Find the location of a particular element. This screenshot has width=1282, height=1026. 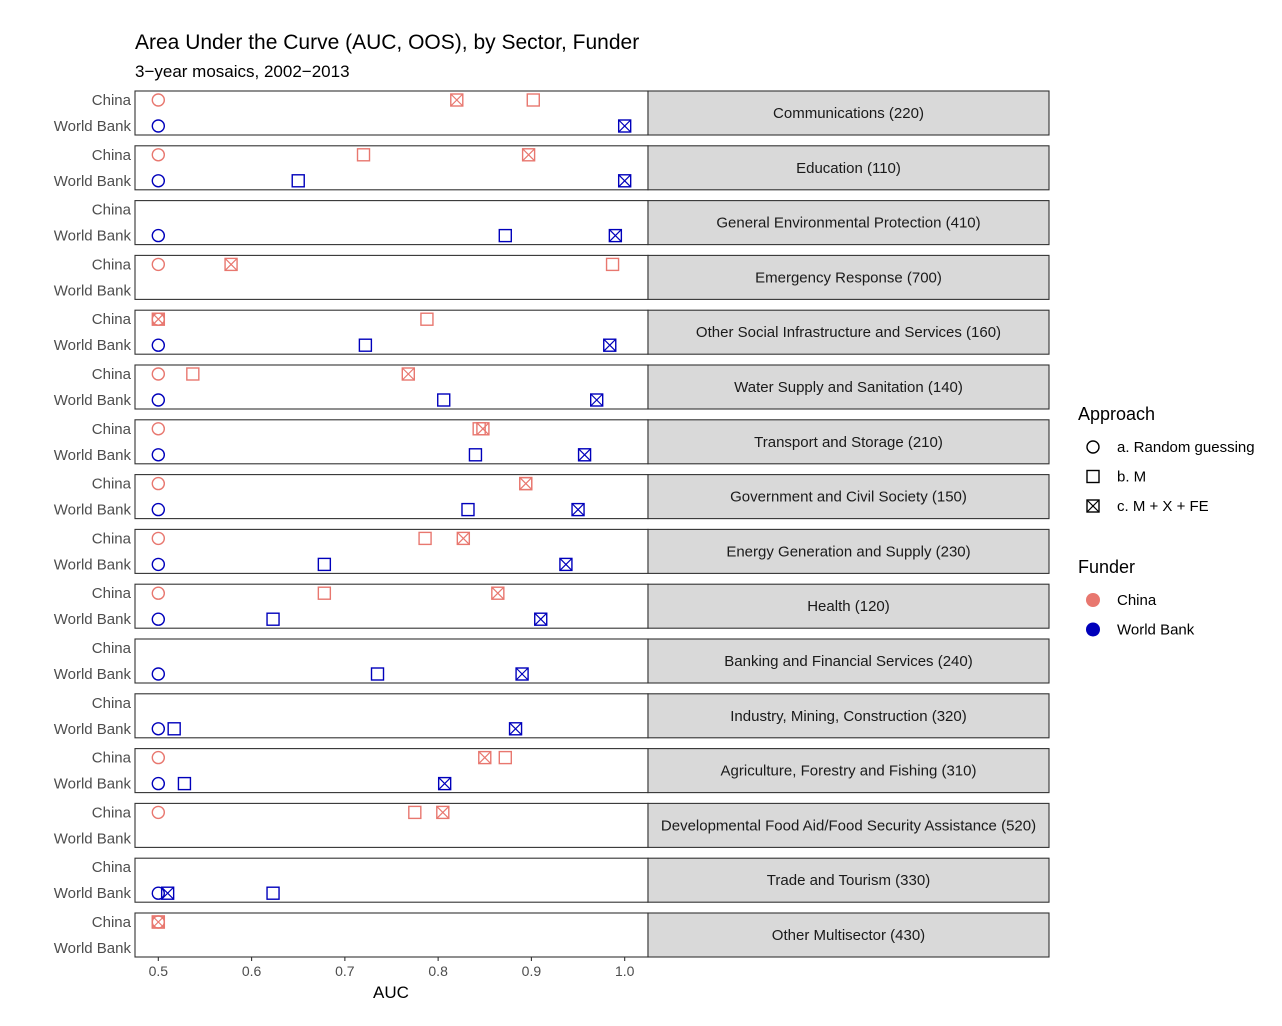

legend-key-m is located at coordinates (1093, 476).